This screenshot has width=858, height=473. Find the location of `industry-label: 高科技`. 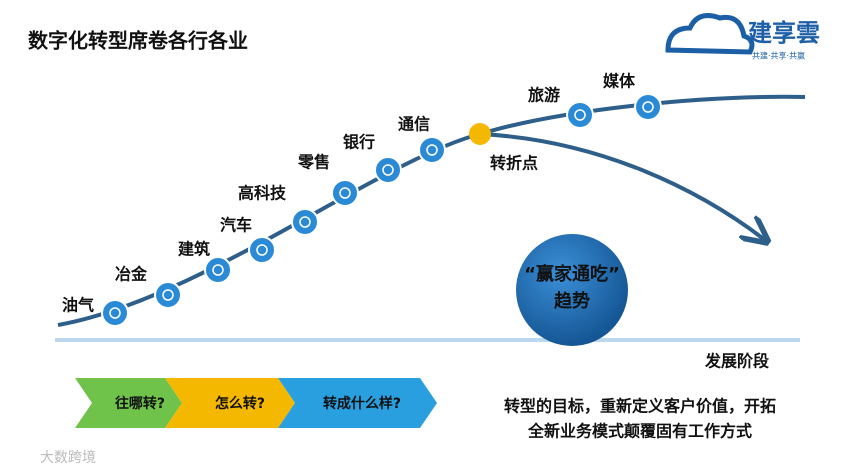

industry-label: 高科技 is located at coordinates (262, 193).